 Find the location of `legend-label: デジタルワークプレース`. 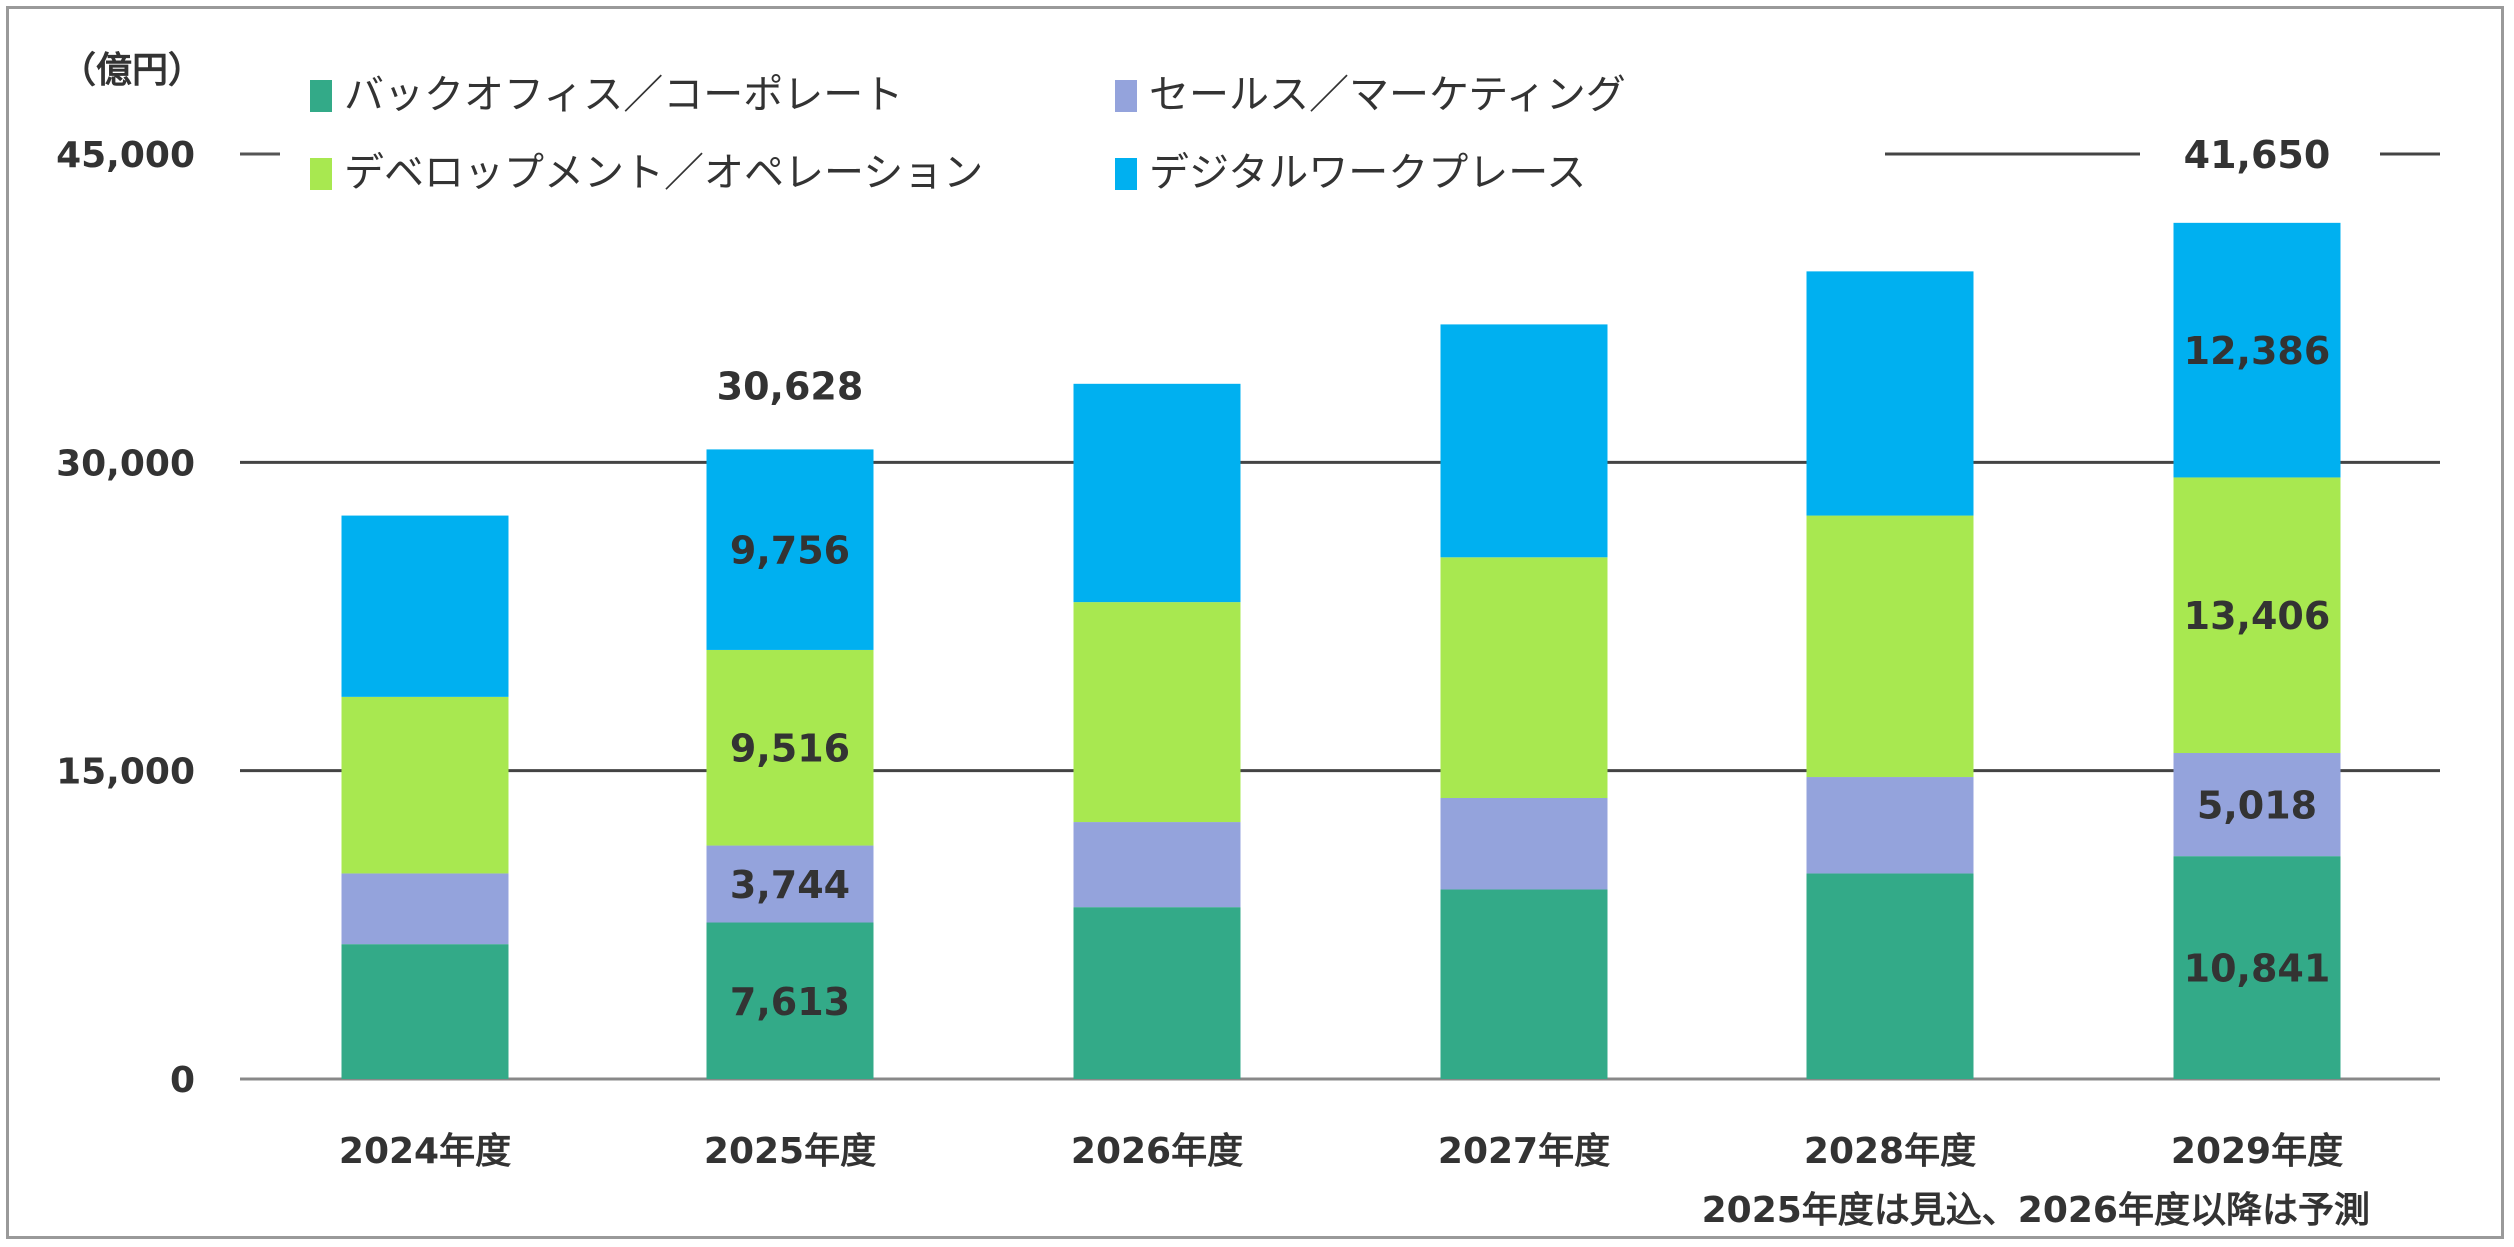

legend-label: デジタルワークプレース is located at coordinates (1367, 173).